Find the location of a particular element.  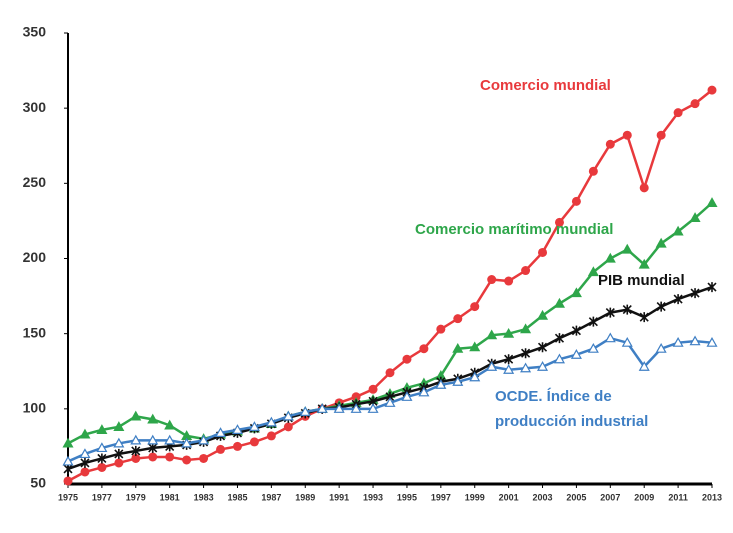

y-tick-label: 250 is located at coordinates (35, 182).